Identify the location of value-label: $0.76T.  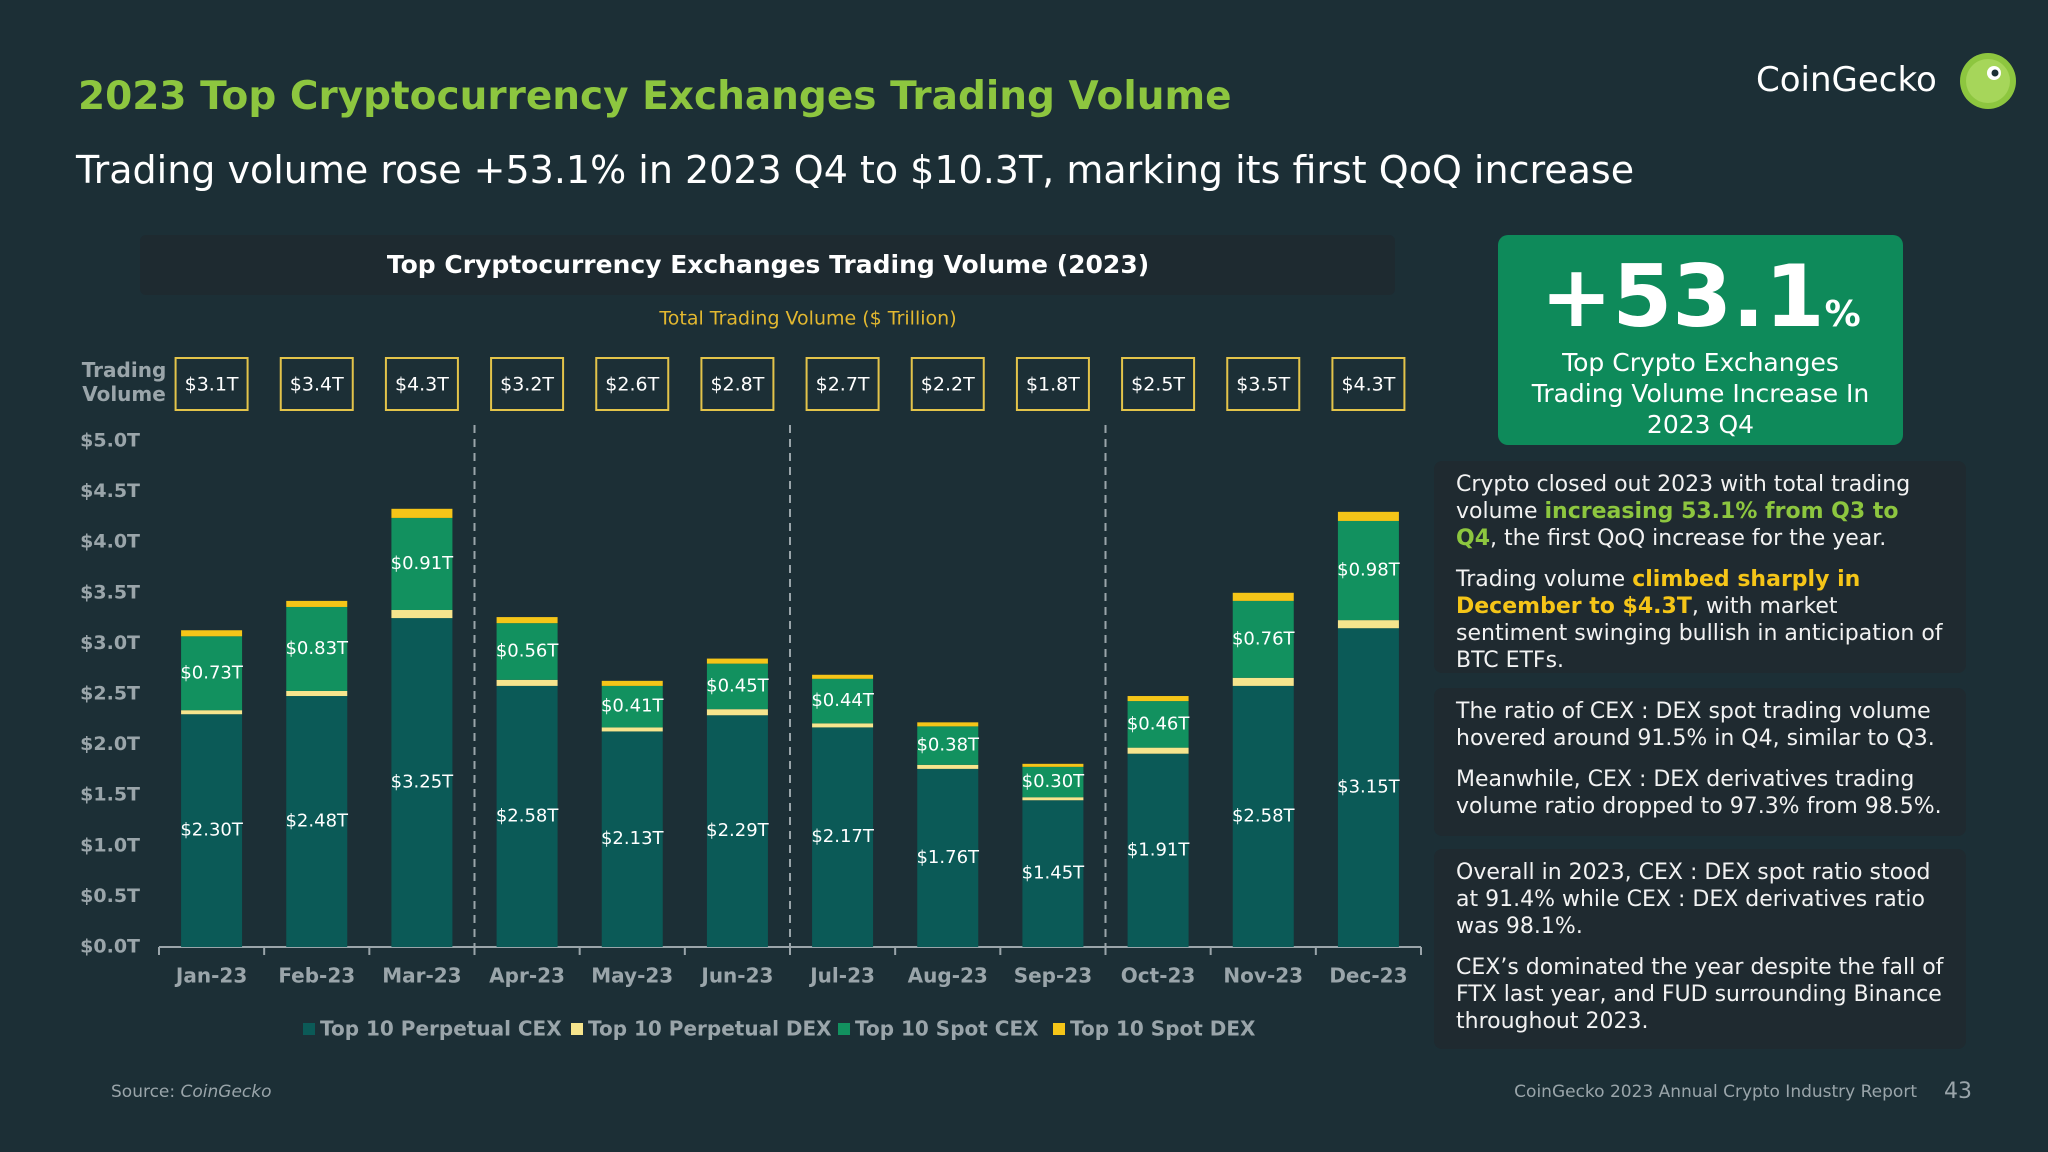
(1264, 638).